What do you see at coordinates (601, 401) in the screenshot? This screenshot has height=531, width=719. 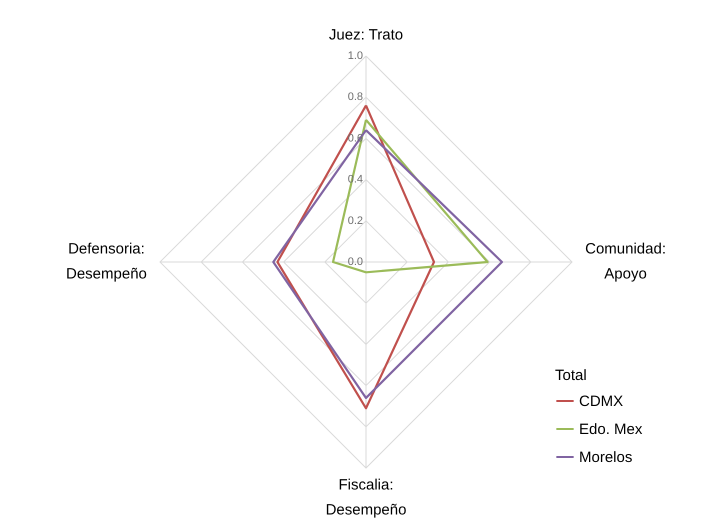 I see `legend-label: CDMX` at bounding box center [601, 401].